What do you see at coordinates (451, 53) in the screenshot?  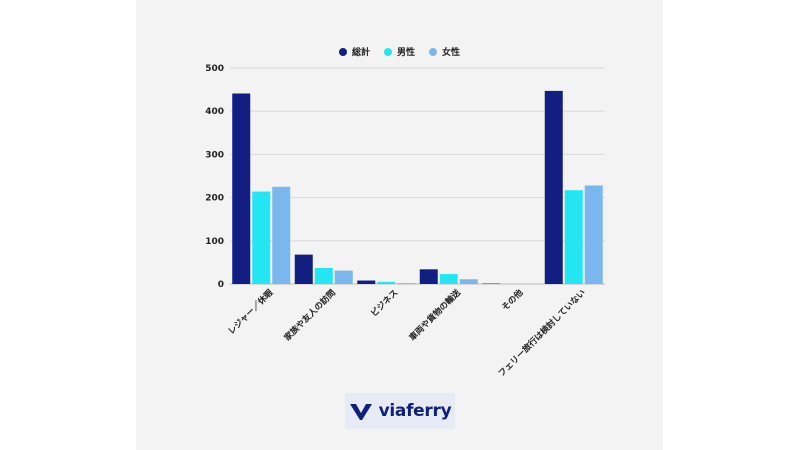 I see `legend-label-female: 女性` at bounding box center [451, 53].